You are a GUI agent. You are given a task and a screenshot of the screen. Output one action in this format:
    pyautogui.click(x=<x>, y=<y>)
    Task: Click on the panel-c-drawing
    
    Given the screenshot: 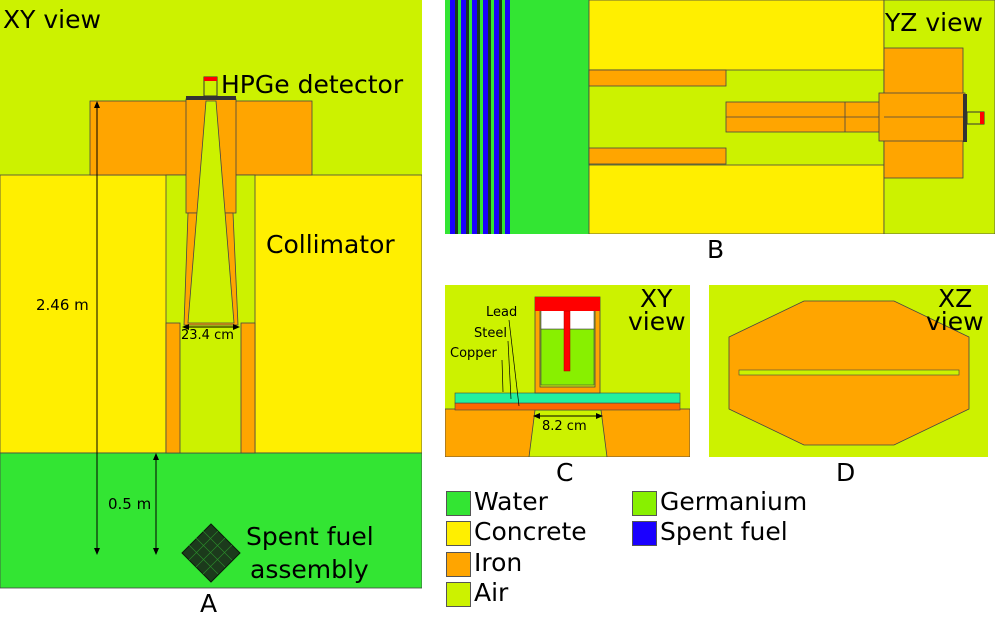 What is the action you would take?
    pyautogui.click(x=567, y=371)
    